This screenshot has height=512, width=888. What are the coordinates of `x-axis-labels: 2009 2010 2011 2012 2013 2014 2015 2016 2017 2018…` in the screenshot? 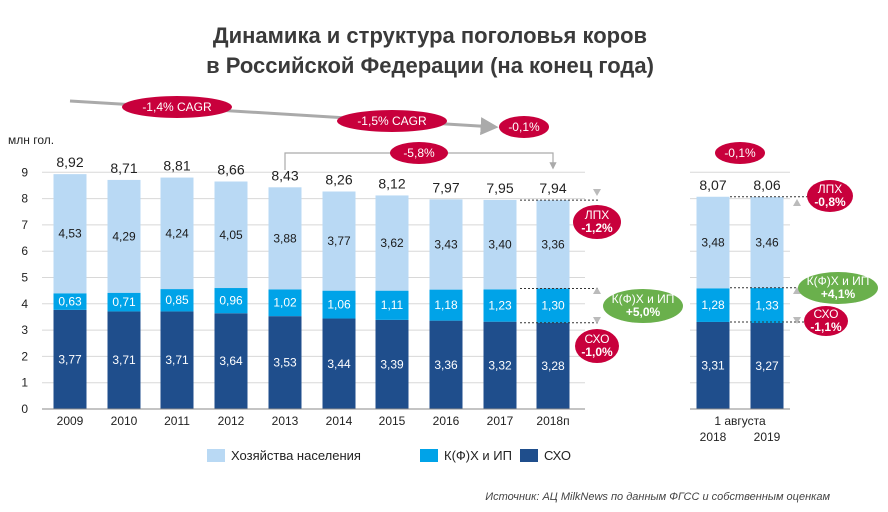 It's located at (419, 429).